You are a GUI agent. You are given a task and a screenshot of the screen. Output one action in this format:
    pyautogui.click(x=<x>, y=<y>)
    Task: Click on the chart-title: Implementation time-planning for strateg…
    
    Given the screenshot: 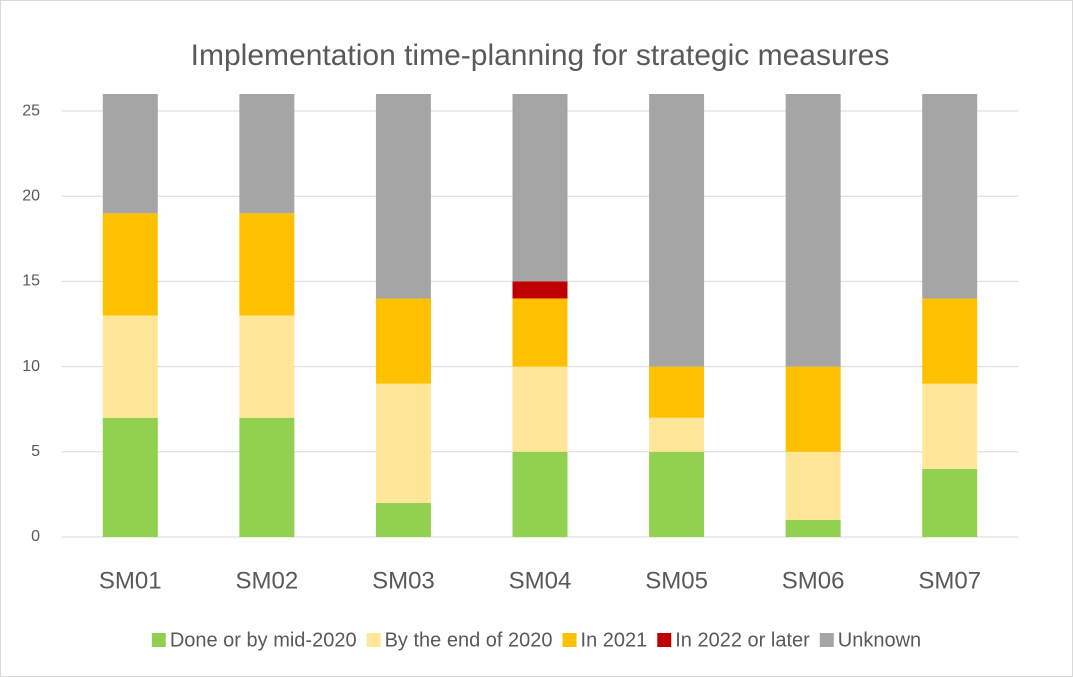 What is the action you would take?
    pyautogui.click(x=540, y=55)
    